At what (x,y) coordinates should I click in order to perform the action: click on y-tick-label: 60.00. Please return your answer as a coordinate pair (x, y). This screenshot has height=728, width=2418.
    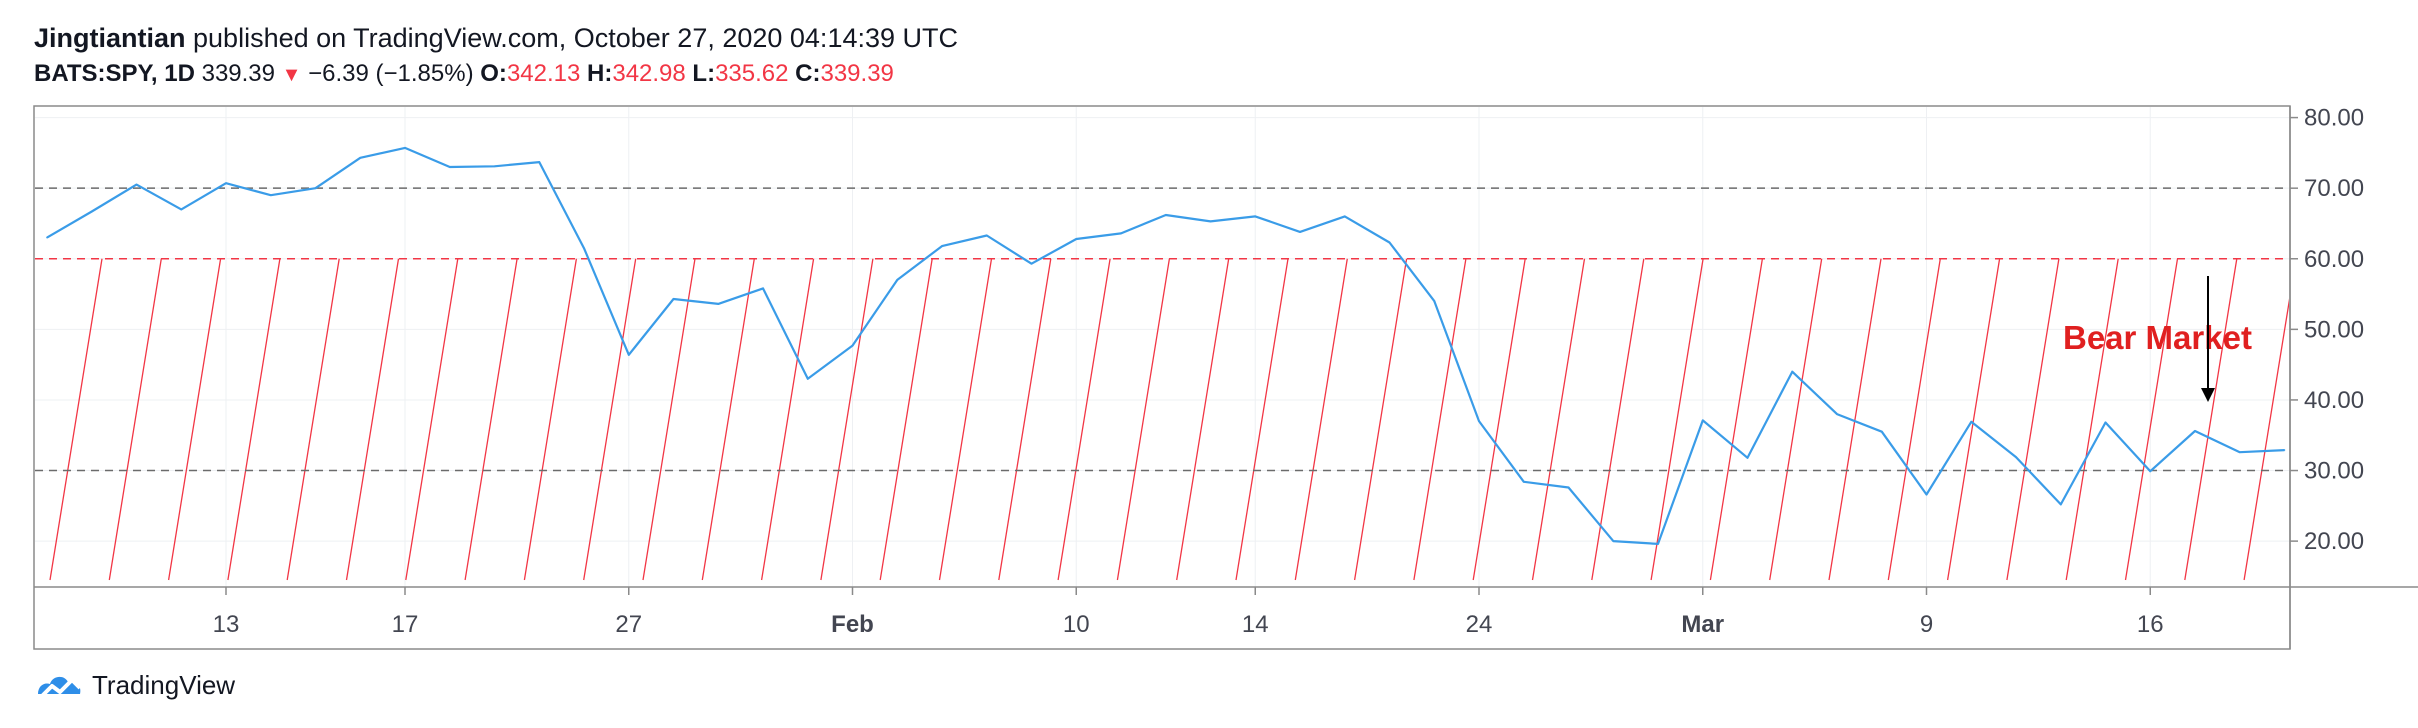
    Looking at the image, I should click on (2334, 259).